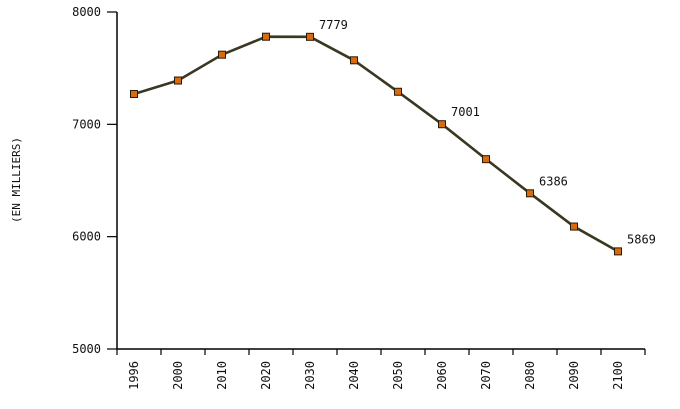 Image resolution: width=680 pixels, height=409 pixels. Describe the element at coordinates (553, 181) in the screenshot. I see `data-label: 6386` at that location.